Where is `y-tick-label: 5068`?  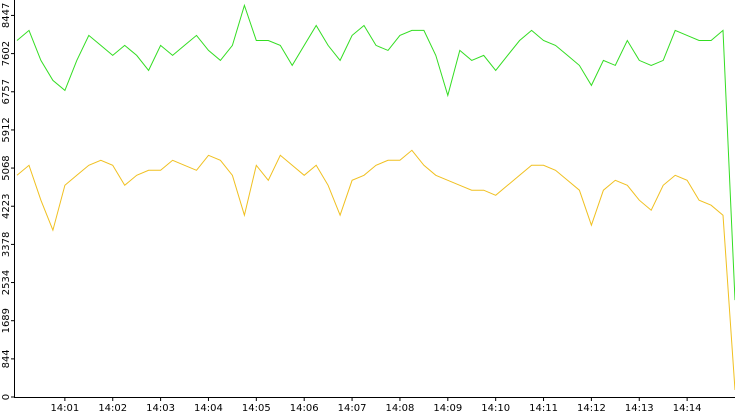
y-tick-label: 5068 is located at coordinates (6, 167).